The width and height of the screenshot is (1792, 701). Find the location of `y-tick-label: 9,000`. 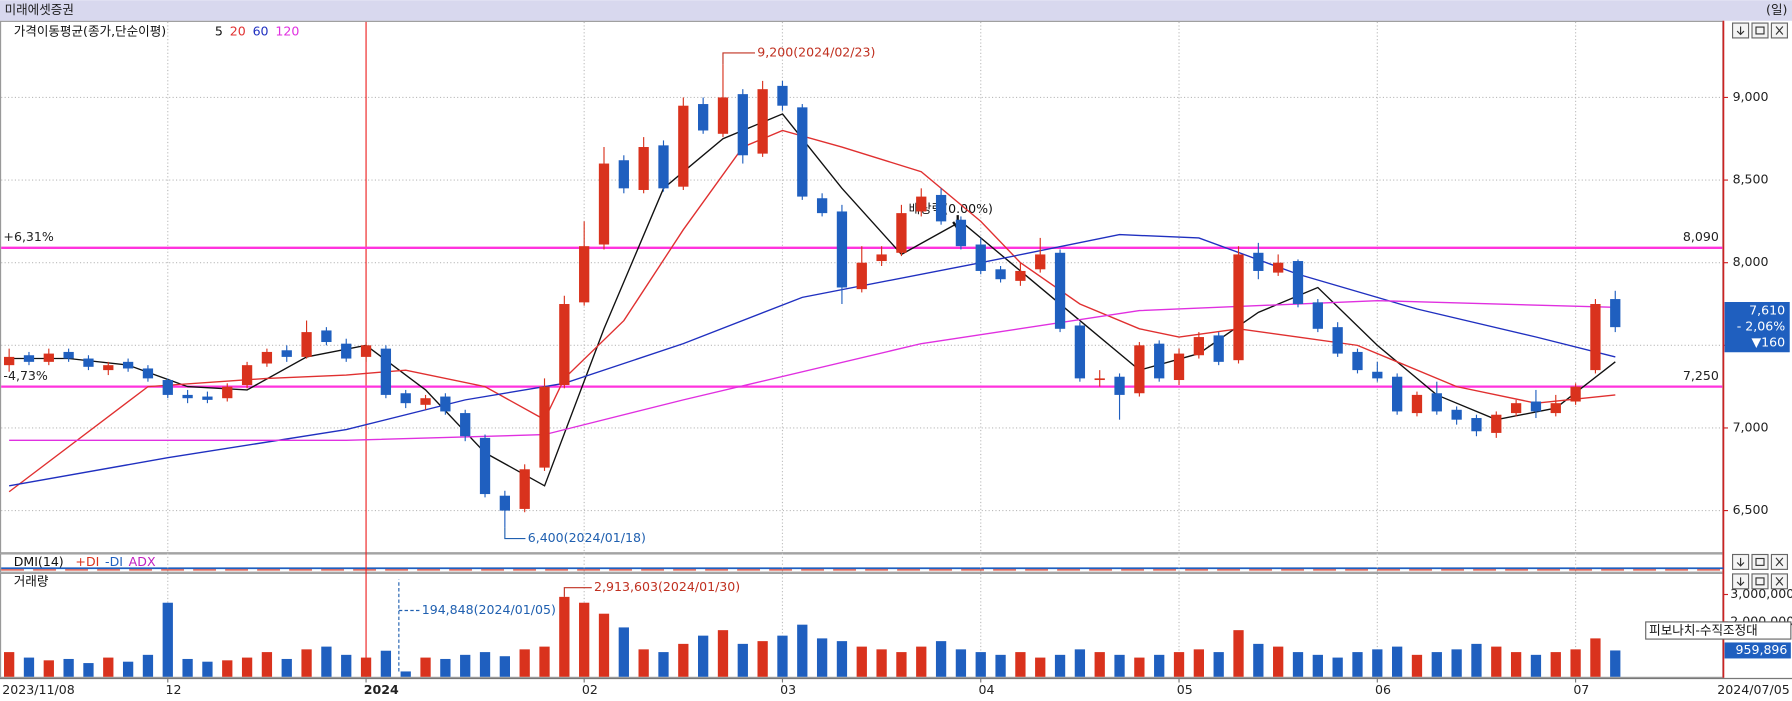

y-tick-label: 9,000 is located at coordinates (1751, 96).